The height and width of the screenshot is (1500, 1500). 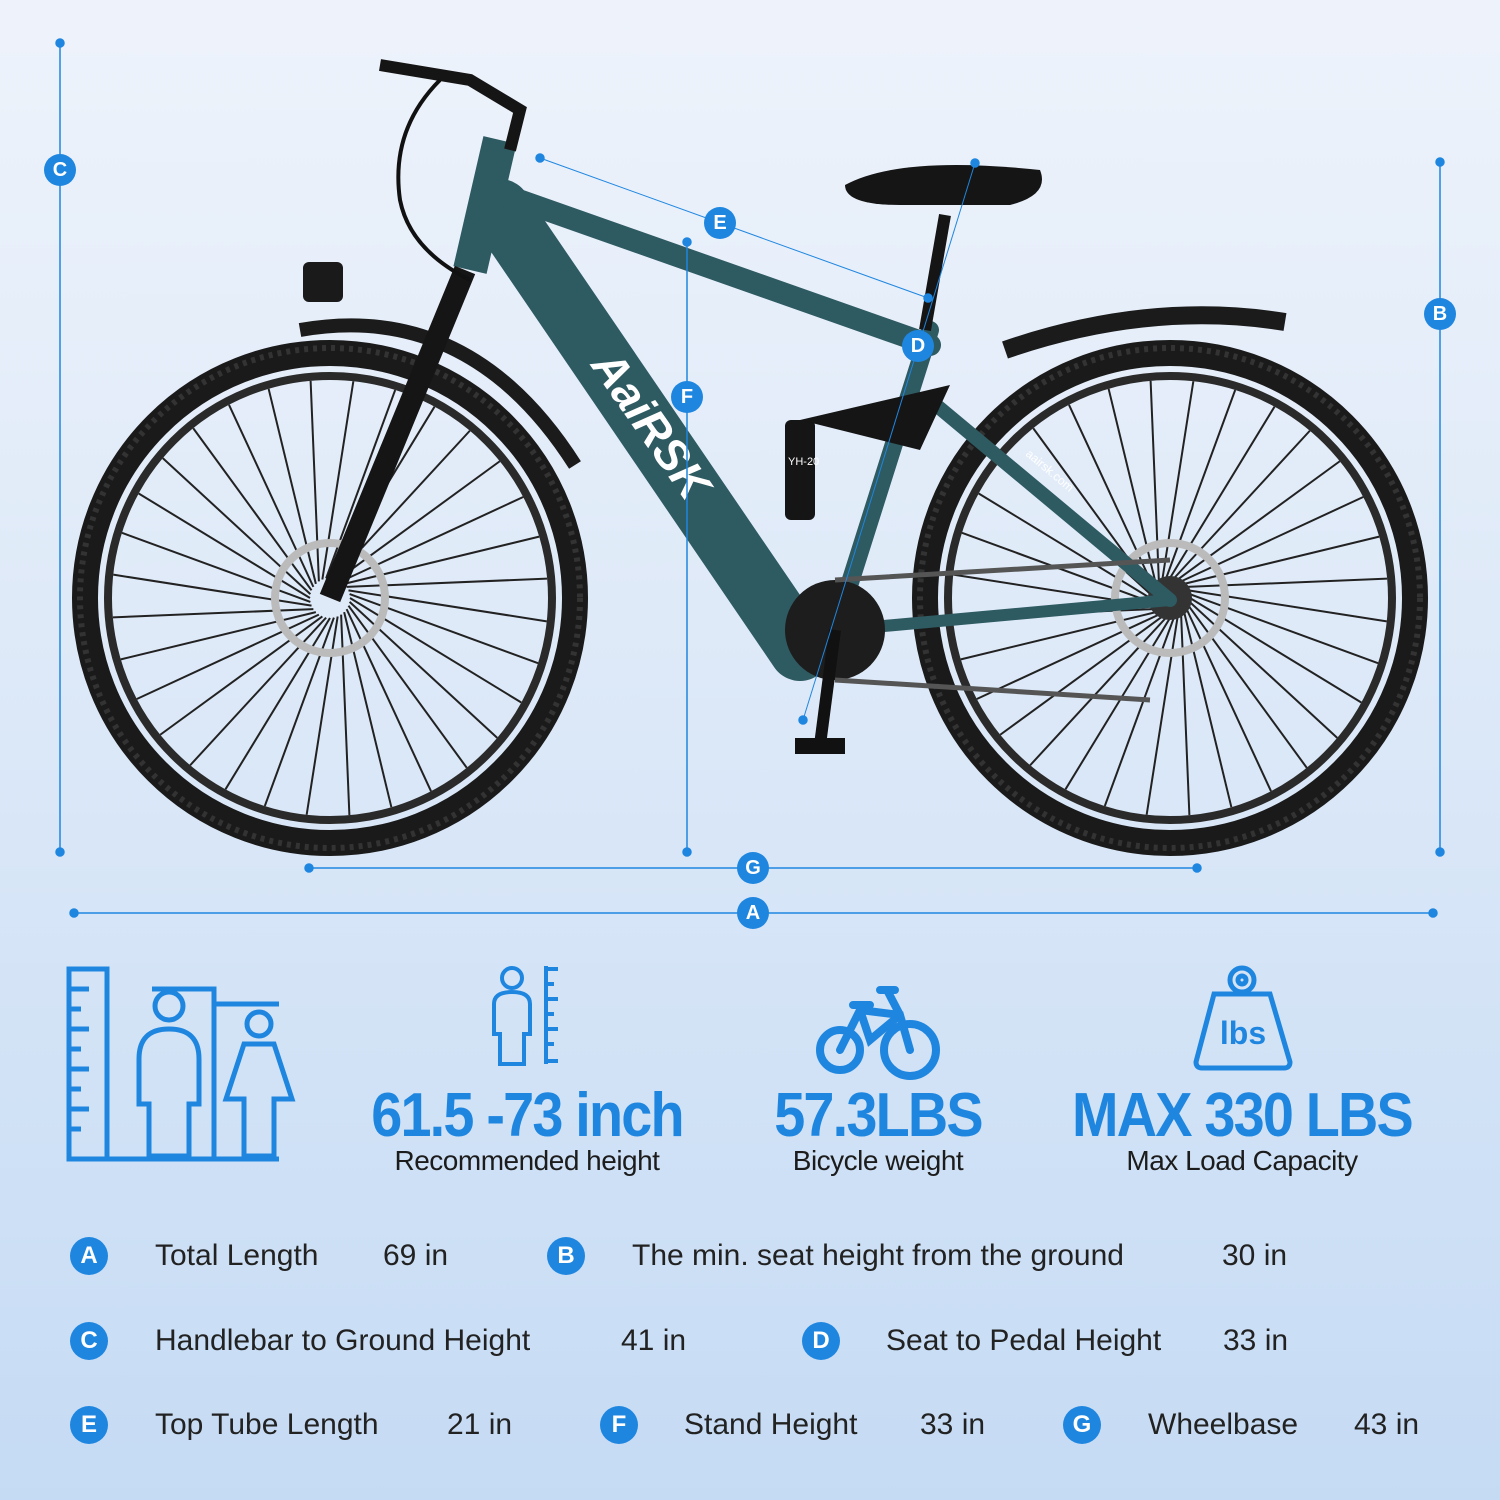 What do you see at coordinates (878, 1255) in the screenshot?
I see `spec-label: The min. seat height from the ground` at bounding box center [878, 1255].